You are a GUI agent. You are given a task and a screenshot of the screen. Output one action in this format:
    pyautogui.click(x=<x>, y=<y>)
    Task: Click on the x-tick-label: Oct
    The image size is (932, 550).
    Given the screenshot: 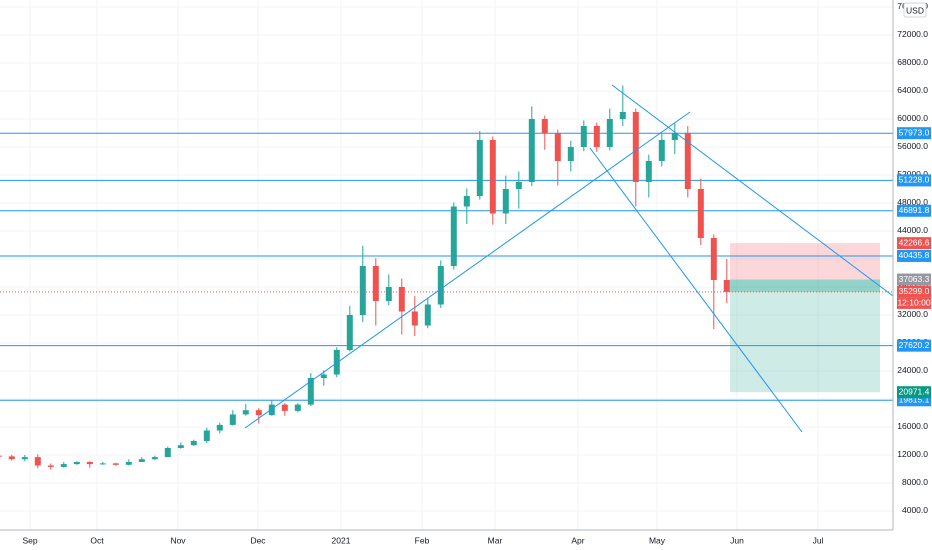 What is the action you would take?
    pyautogui.click(x=97, y=540)
    